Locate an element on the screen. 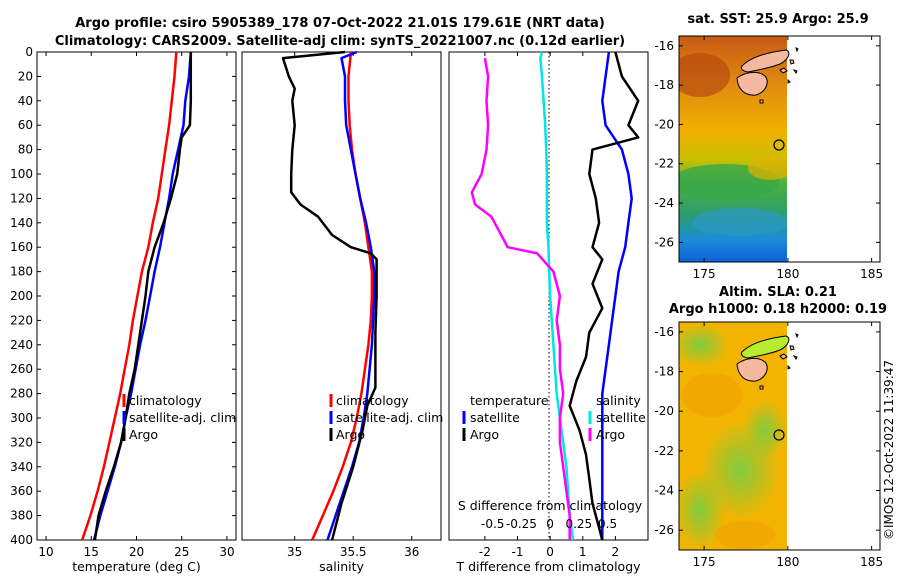 This screenshot has height=580, width=900. depth-tick-label: 140 is located at coordinates (21, 223).